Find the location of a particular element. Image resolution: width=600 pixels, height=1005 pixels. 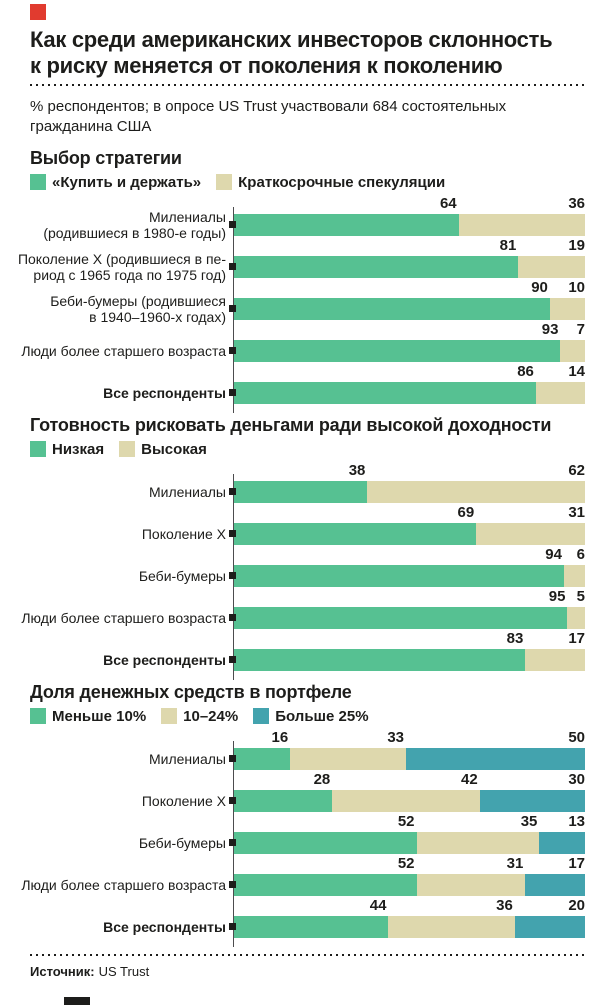

bar-zone: 28 42 30 is located at coordinates (407, 791).